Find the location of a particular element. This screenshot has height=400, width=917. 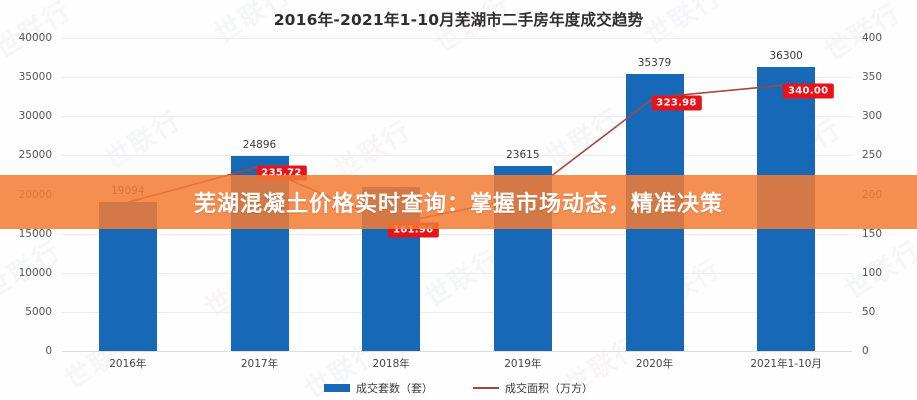

legend-item: 成交套数（套） is located at coordinates (378, 388).